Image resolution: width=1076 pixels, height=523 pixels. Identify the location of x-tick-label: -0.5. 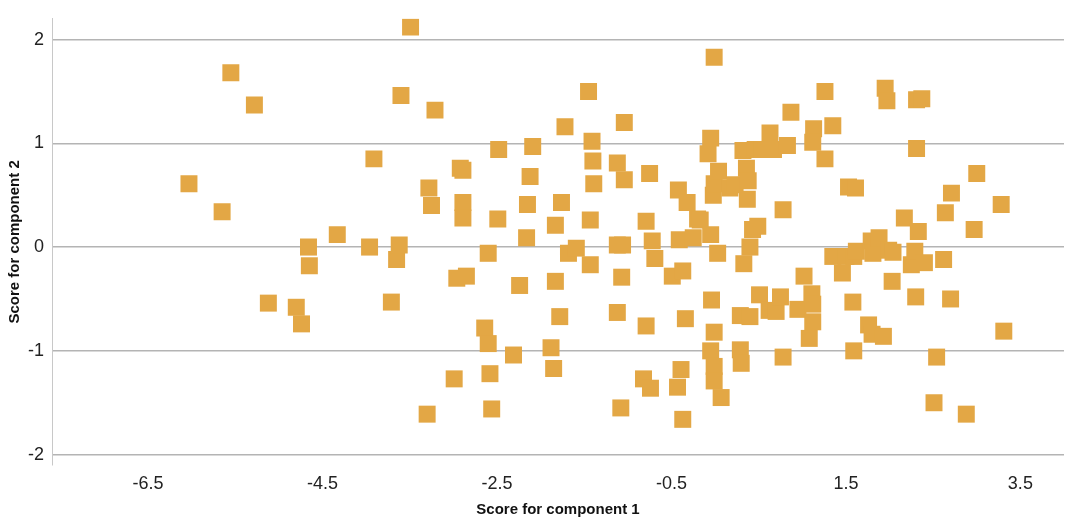
(671, 482).